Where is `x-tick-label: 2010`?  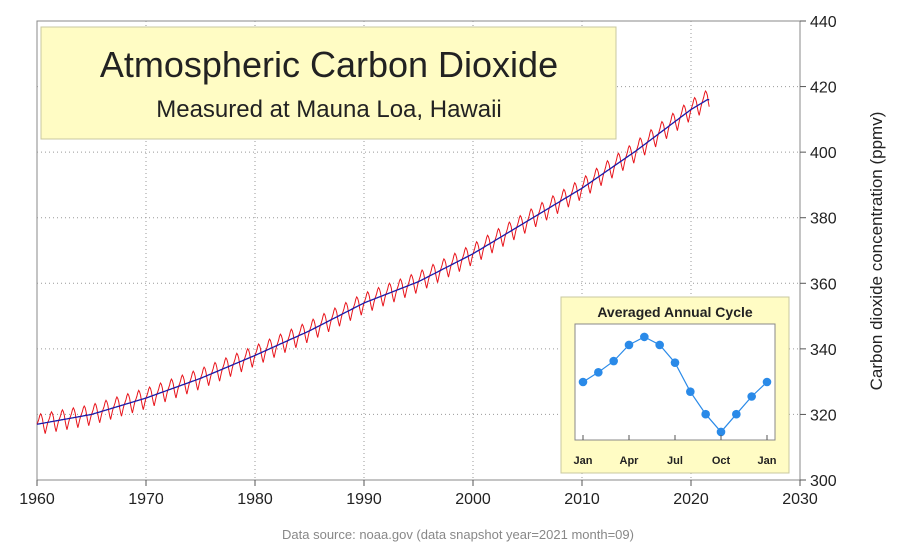 x-tick-label: 2010 is located at coordinates (582, 499).